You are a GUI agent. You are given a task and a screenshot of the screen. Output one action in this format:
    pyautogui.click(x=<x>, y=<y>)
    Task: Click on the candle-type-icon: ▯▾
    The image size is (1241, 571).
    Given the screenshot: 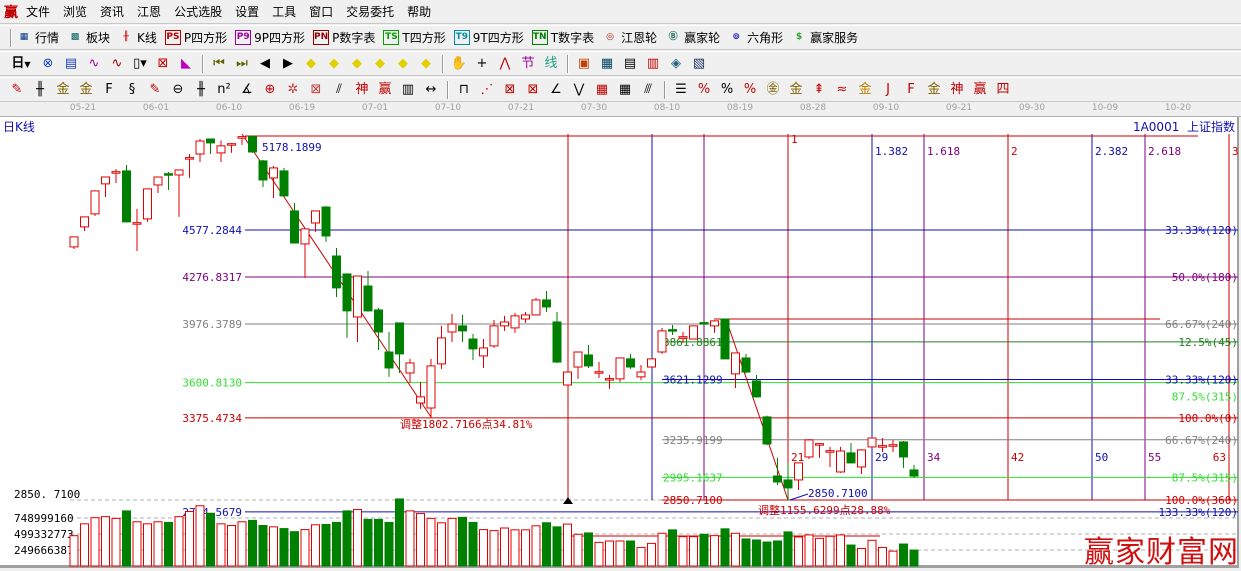 What is the action you would take?
    pyautogui.click(x=140, y=63)
    